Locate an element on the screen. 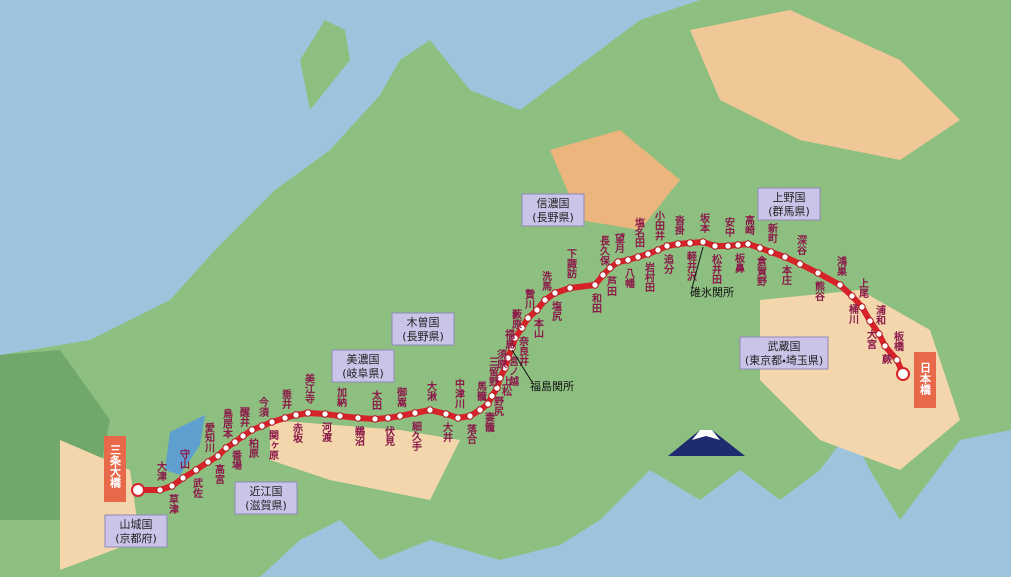 This screenshot has width=1011, height=577. station-label: 宮ノ越 is located at coordinates (513, 371).